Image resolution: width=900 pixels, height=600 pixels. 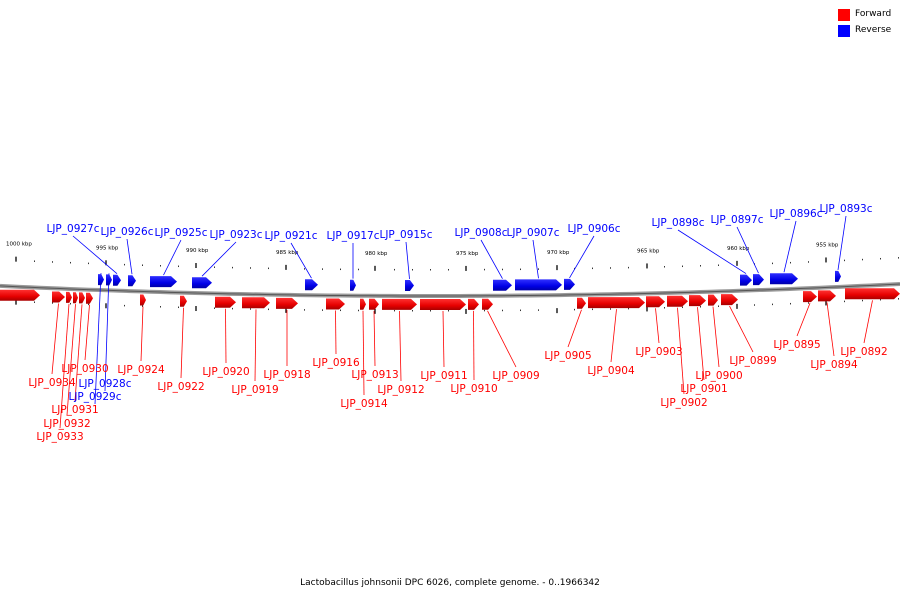 What do you see at coordinates (795, 214) in the screenshot?
I see `gene-label: LJP_0896c` at bounding box center [795, 214].